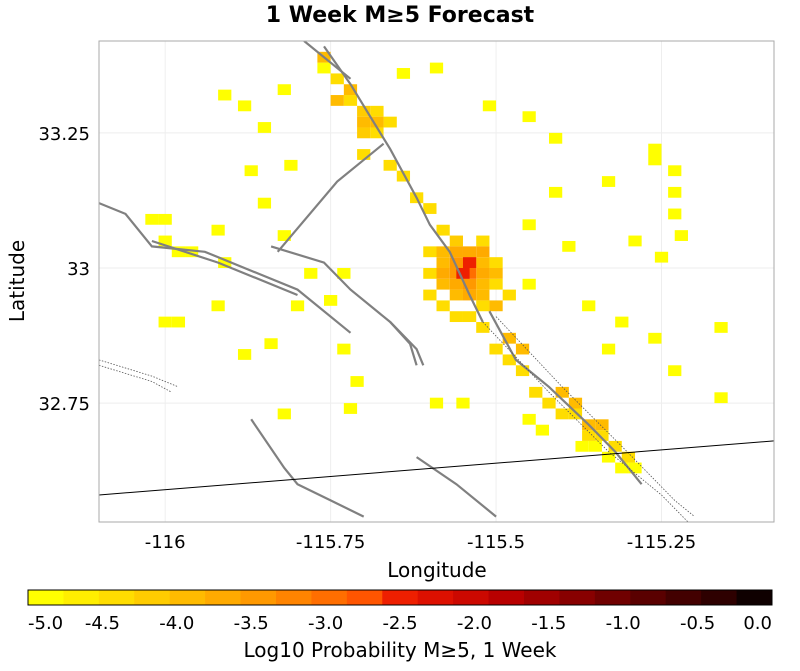 The height and width of the screenshot is (671, 800). What do you see at coordinates (420, 542) in the screenshot?
I see `x-tick-labels: -116 -115.75 -115.5 -115.25` at bounding box center [420, 542].